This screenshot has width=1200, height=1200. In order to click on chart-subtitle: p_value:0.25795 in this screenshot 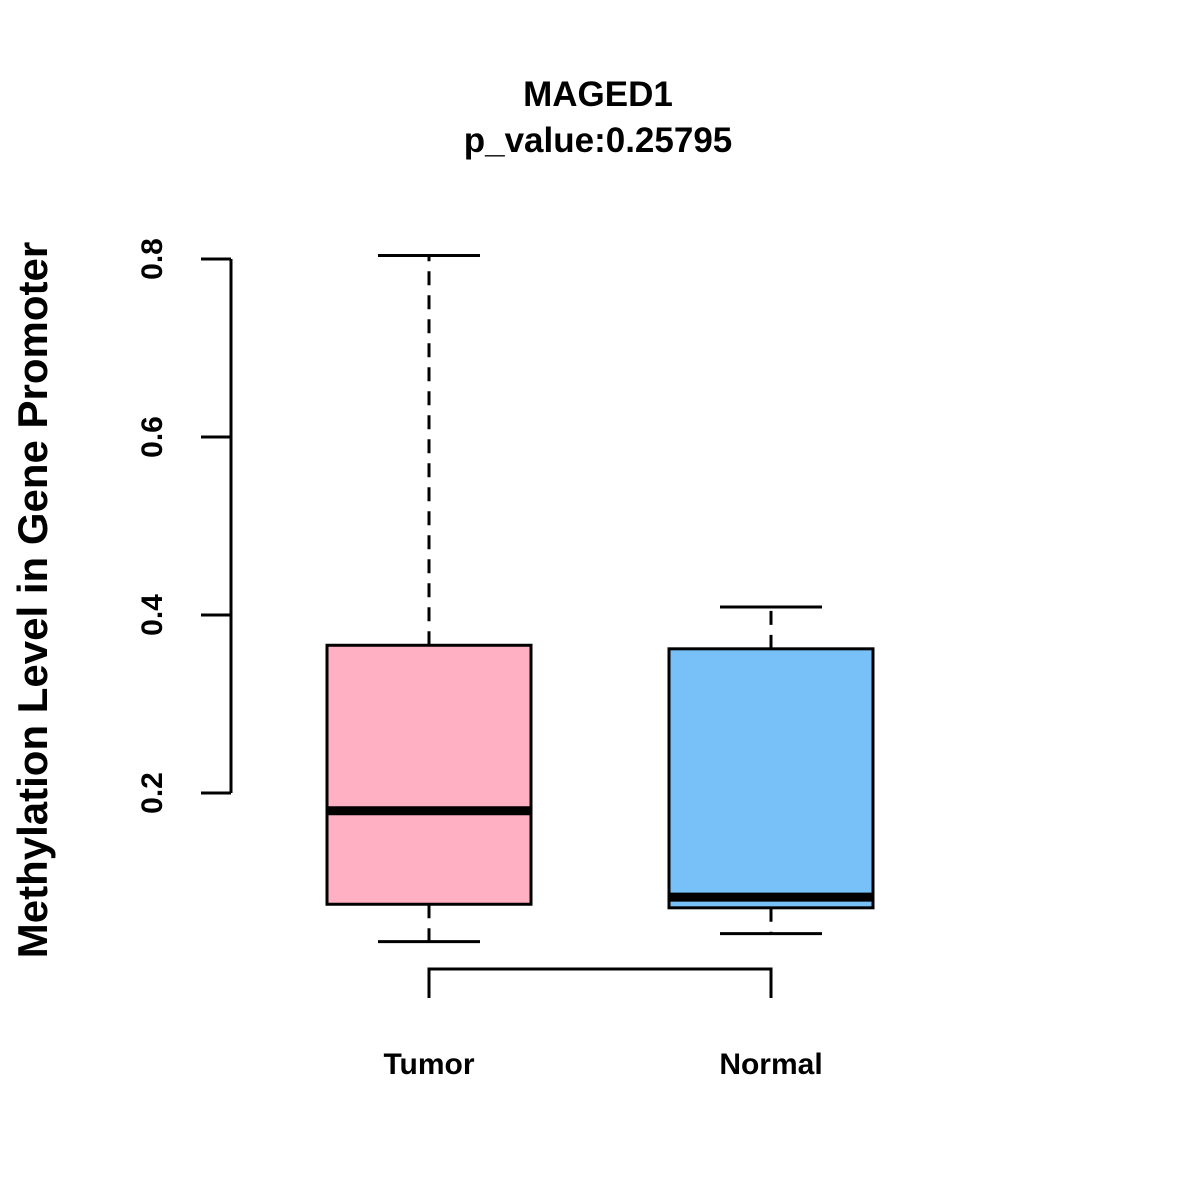, I will do `click(598, 140)`.